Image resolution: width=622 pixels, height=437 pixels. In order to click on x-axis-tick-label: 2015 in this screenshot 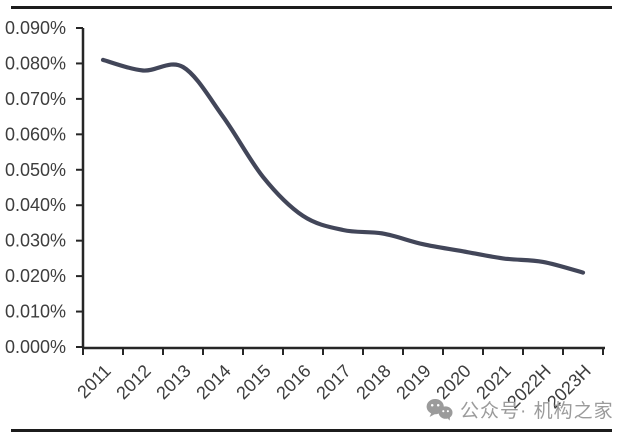, I will do `click(253, 382)`.